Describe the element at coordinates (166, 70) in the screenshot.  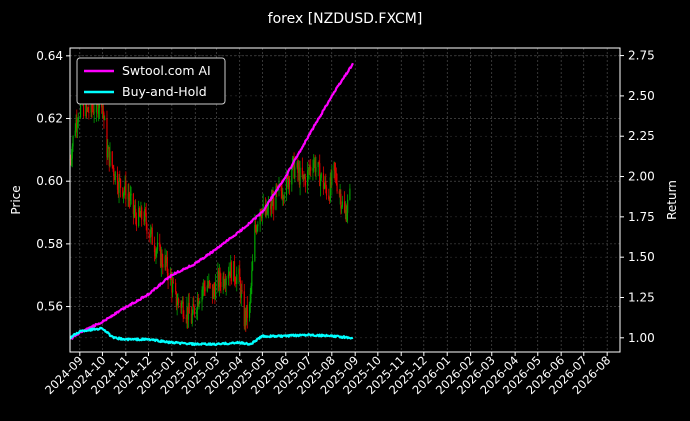
I see `legend-label-swtool: Swtool.com AI` at that location.